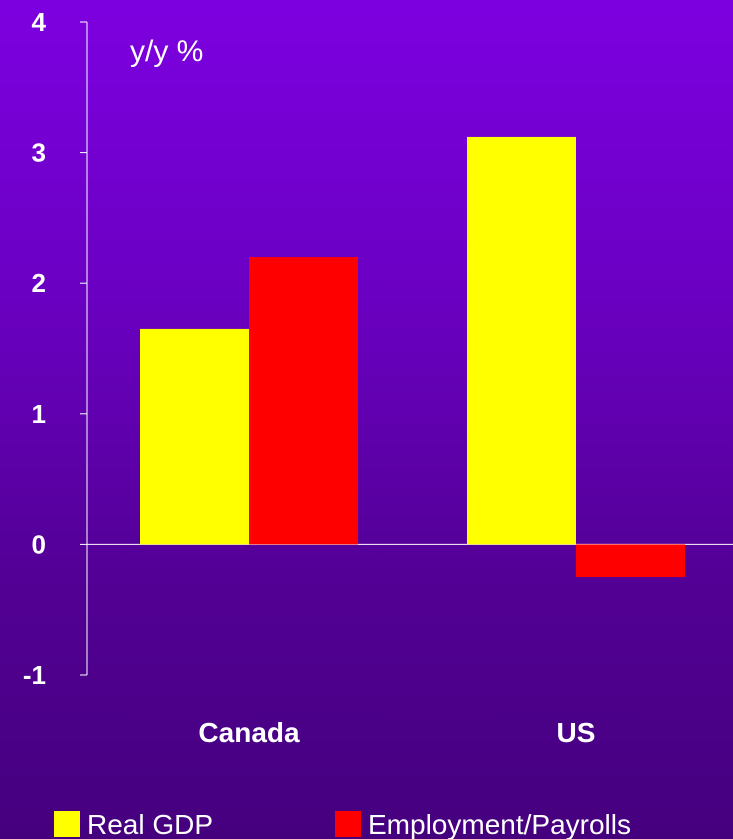 Image resolution: width=733 pixels, height=839 pixels. What do you see at coordinates (39, 283) in the screenshot?
I see `y-tick-label: 2` at bounding box center [39, 283].